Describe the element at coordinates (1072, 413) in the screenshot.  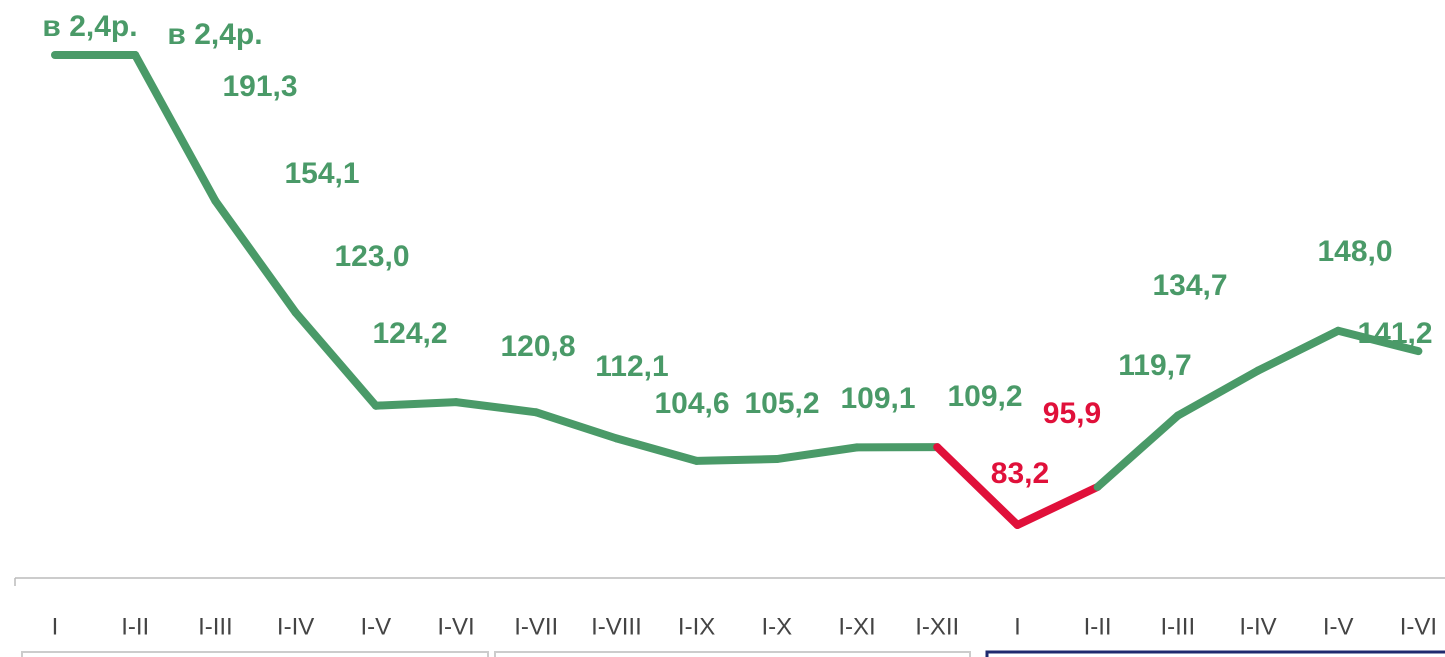
I see `data-label: 95,9` at that location.